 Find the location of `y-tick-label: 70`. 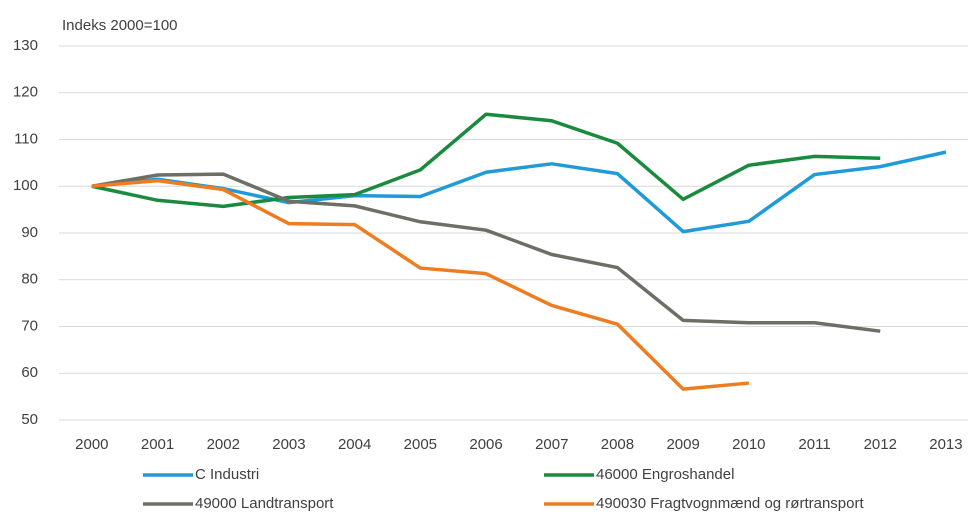

y-tick-label: 70 is located at coordinates (29, 325).